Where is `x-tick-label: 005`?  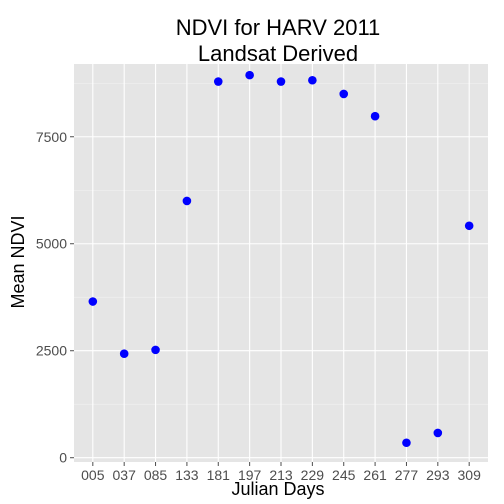
x-tick-label: 005 is located at coordinates (93, 475).